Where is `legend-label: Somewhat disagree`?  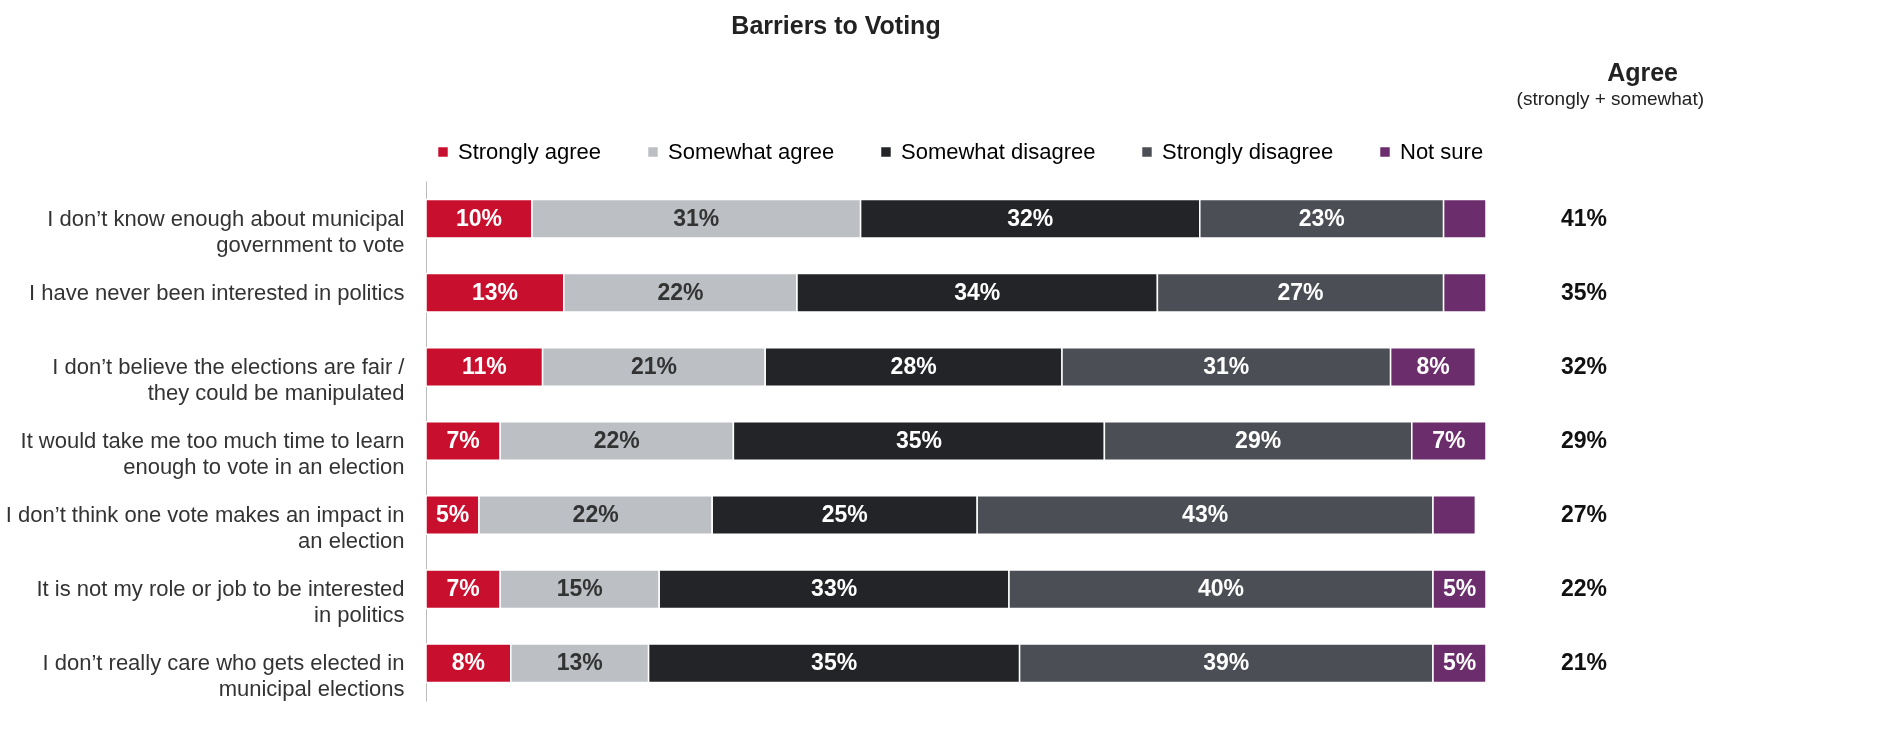
legend-label: Somewhat disagree is located at coordinates (998, 151).